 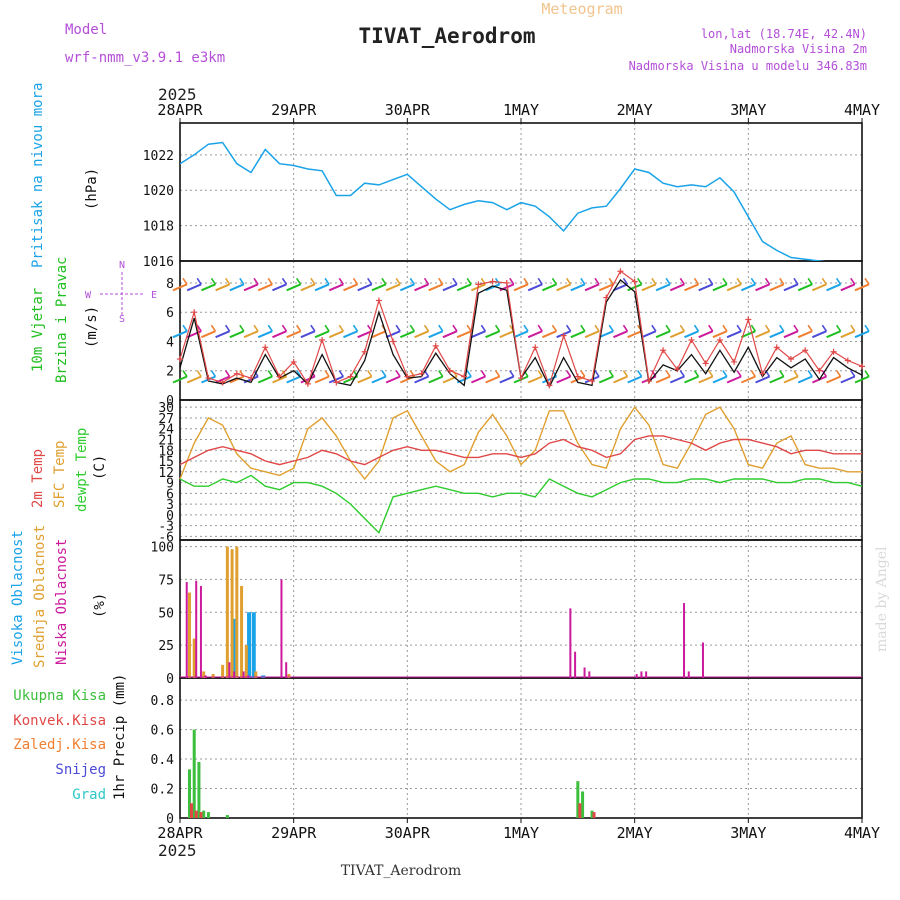 I want to click on wind-subtitle: Brzina i Pravac, so click(x=62, y=320).